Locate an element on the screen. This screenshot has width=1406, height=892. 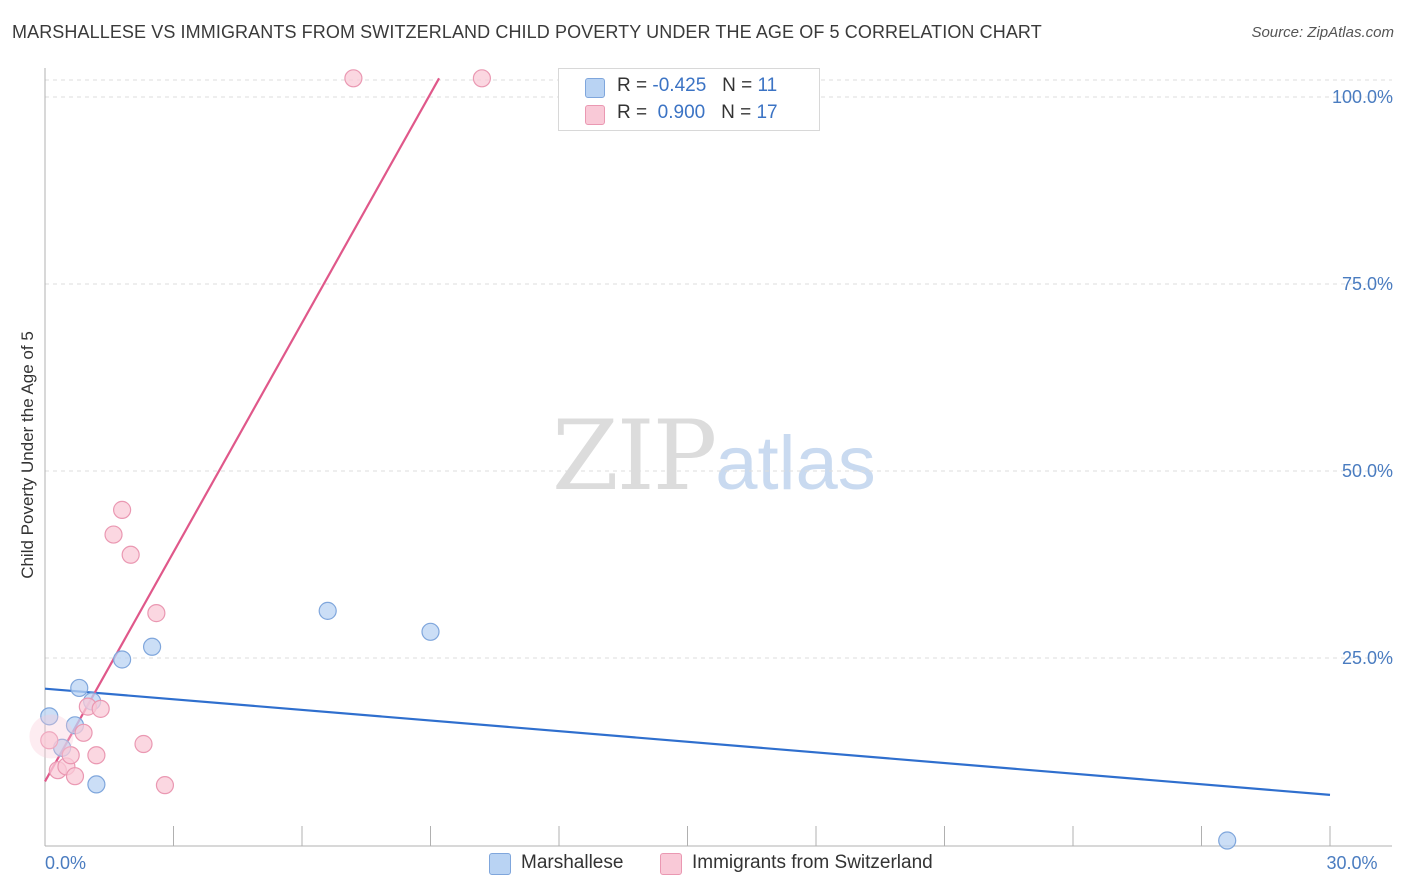
x-tick-label: 30.0% is located at coordinates (1351, 863).